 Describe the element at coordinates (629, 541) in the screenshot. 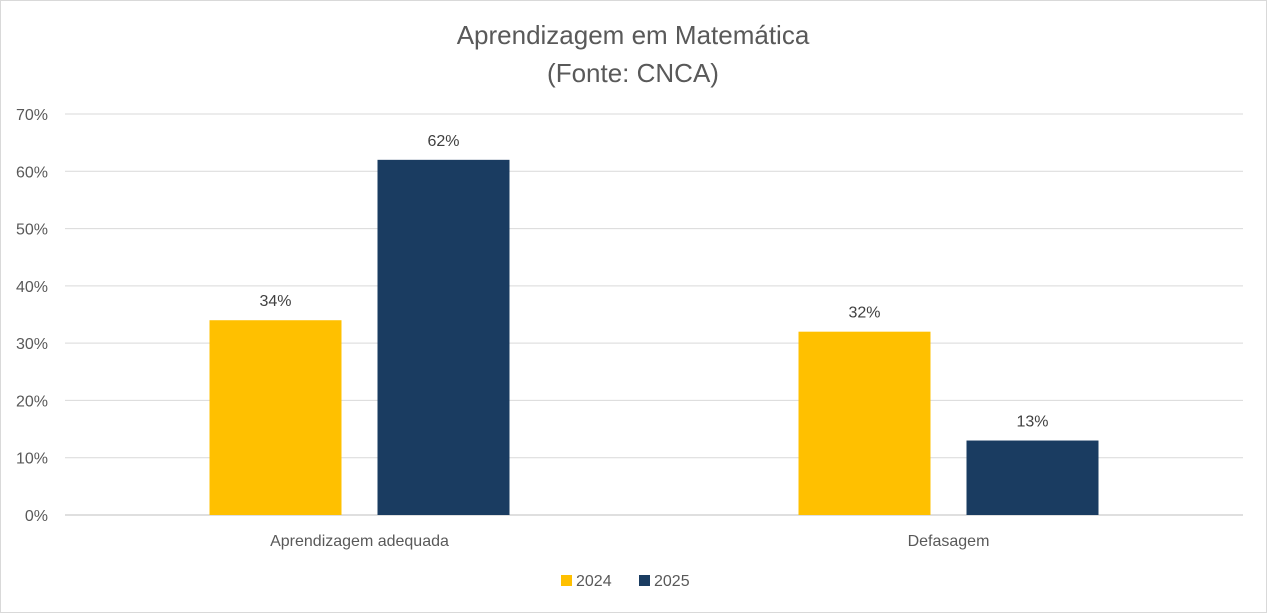

I see `category-labels: Aprendizagem adequada Defasagem` at that location.